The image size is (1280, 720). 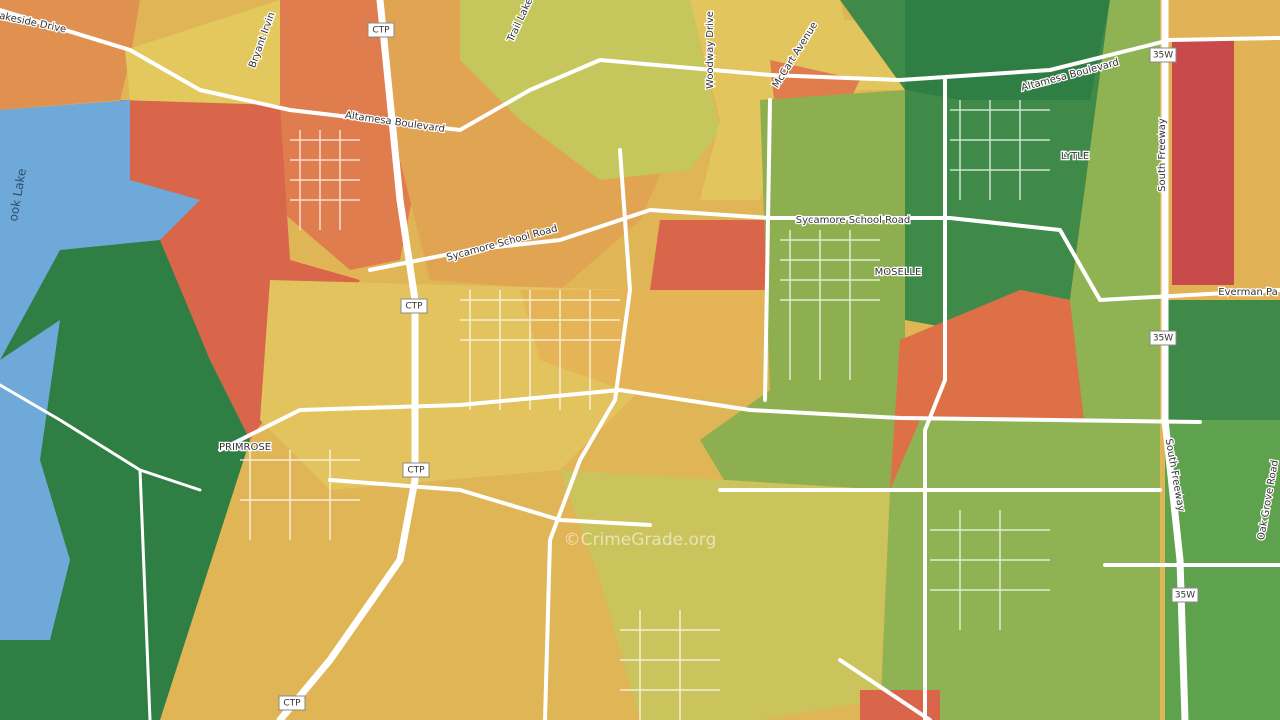 What do you see at coordinates (898, 272) in the screenshot?
I see `map-label: MOSELLE` at bounding box center [898, 272].